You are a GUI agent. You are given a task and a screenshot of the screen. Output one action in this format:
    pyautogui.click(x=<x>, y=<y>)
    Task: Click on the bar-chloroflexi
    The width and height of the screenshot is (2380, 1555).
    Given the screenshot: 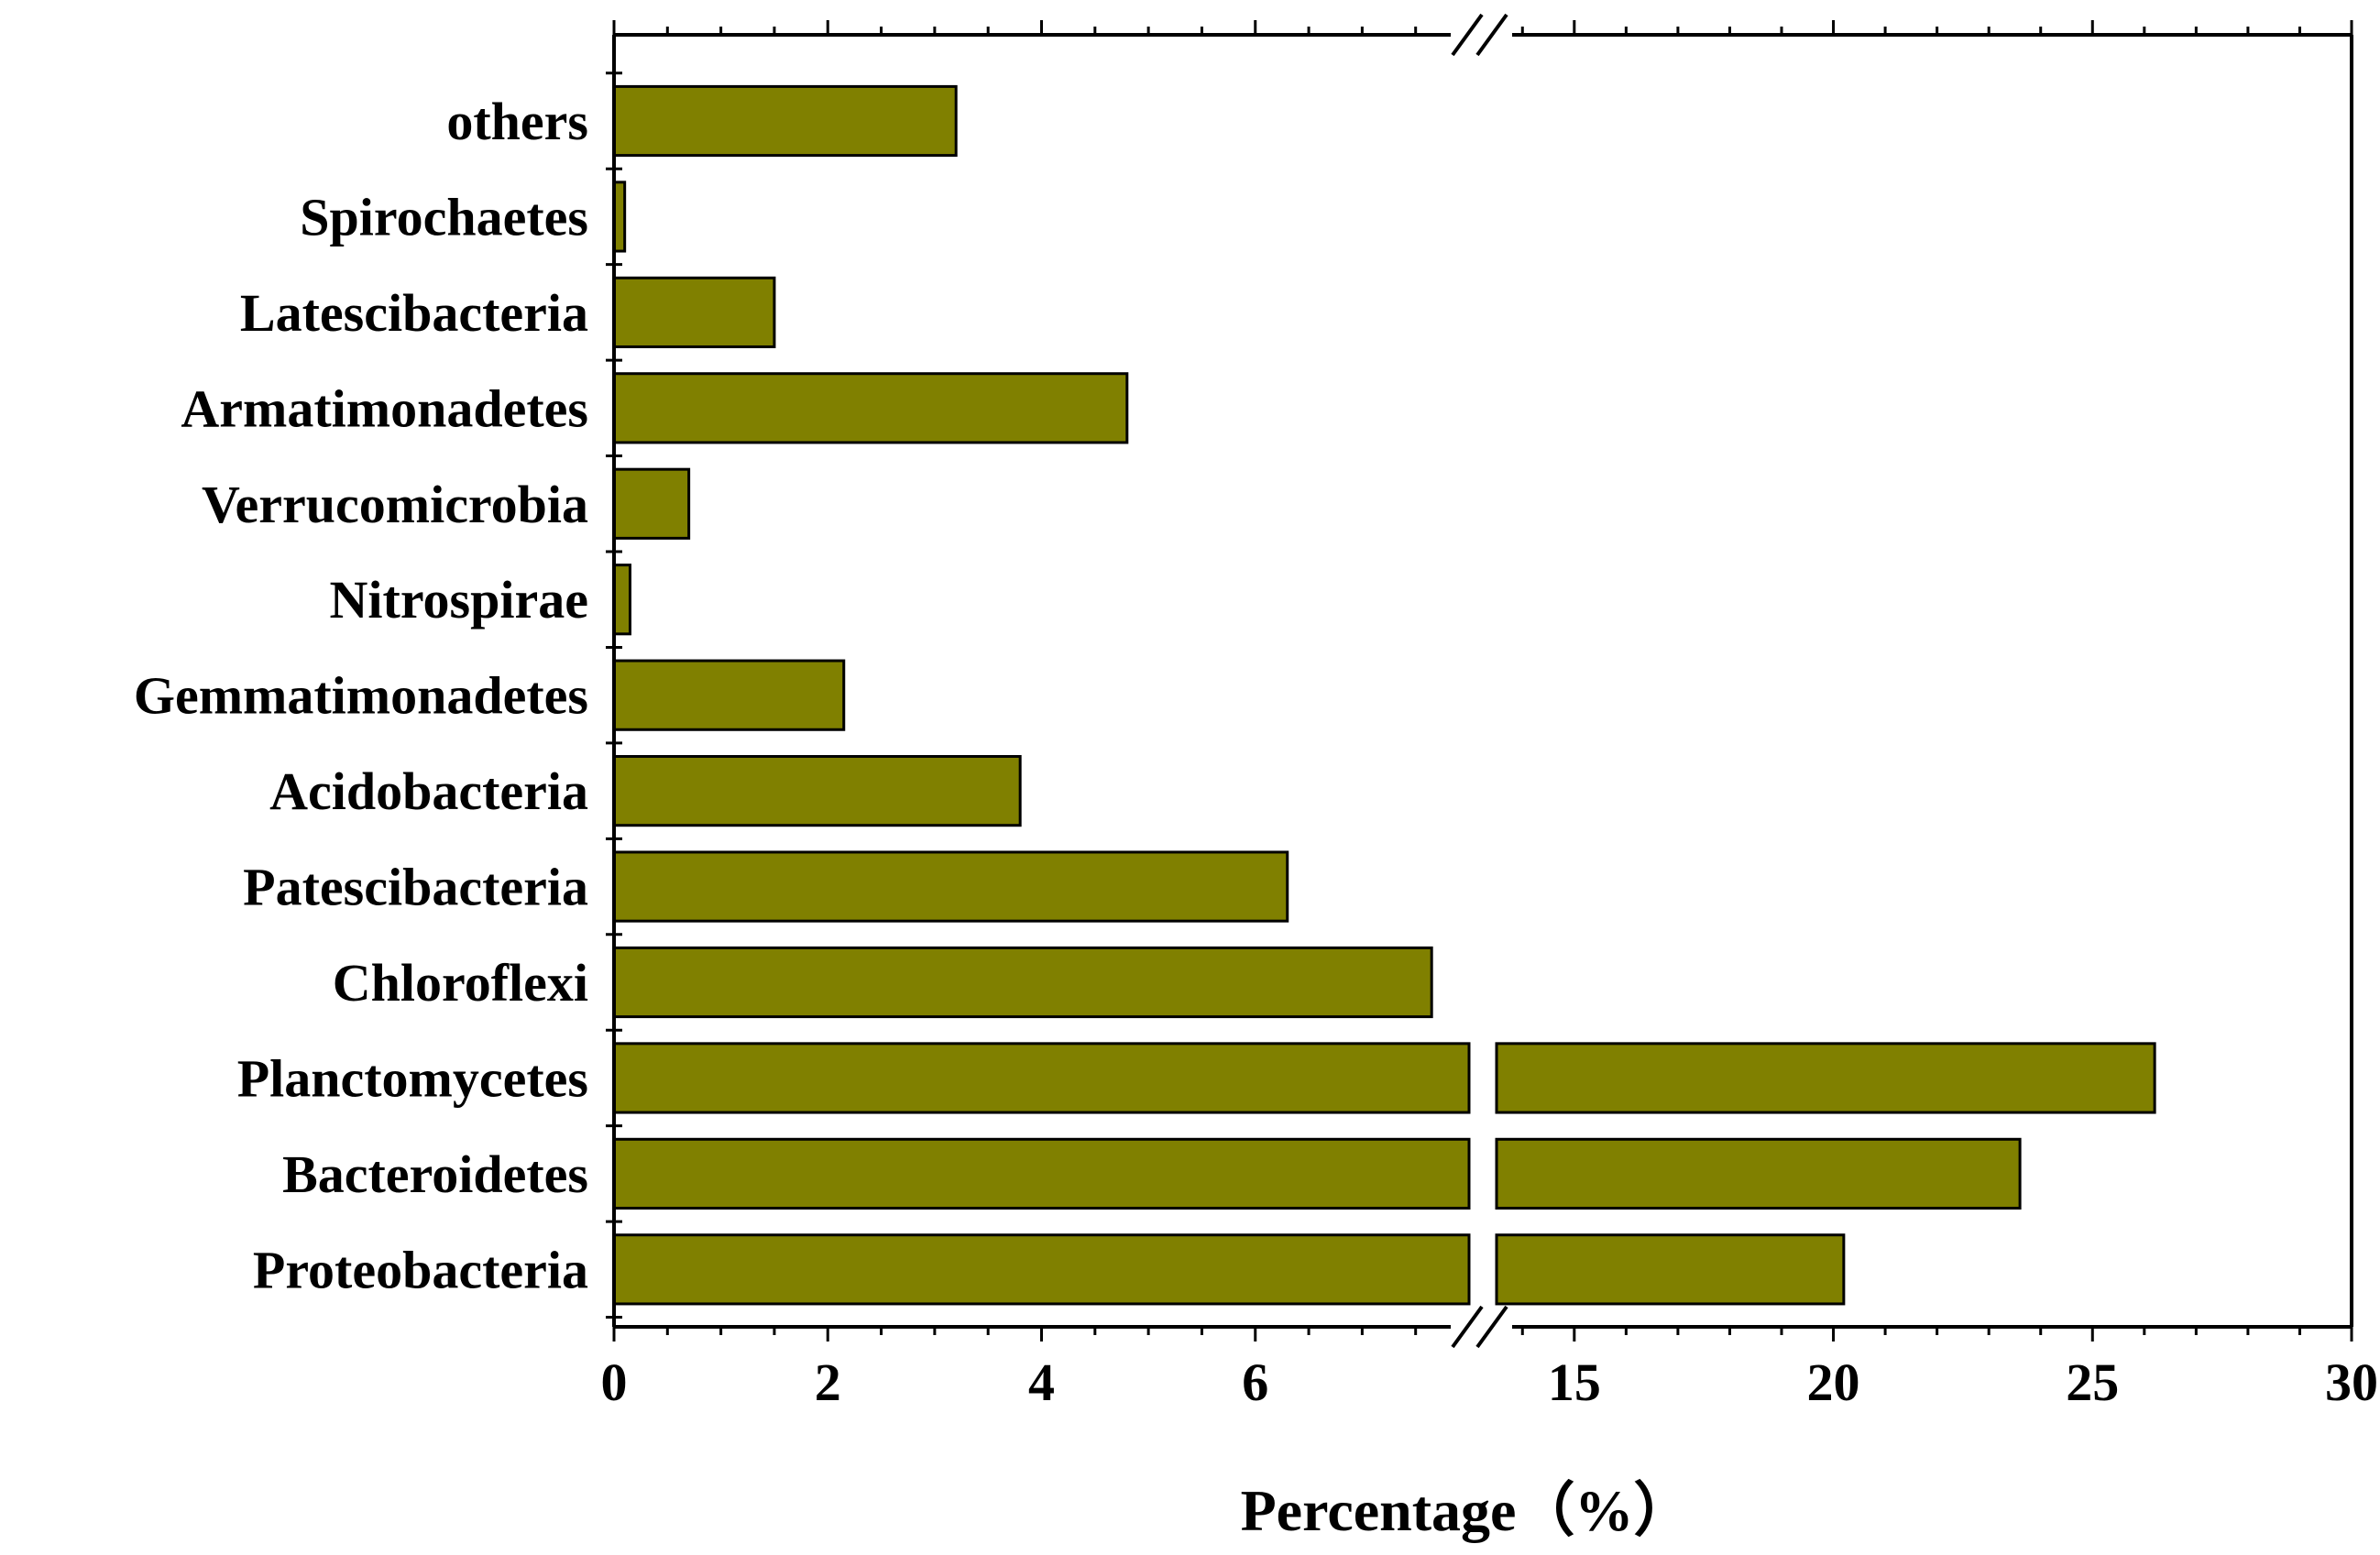 What is the action you would take?
    pyautogui.click(x=1022, y=983)
    